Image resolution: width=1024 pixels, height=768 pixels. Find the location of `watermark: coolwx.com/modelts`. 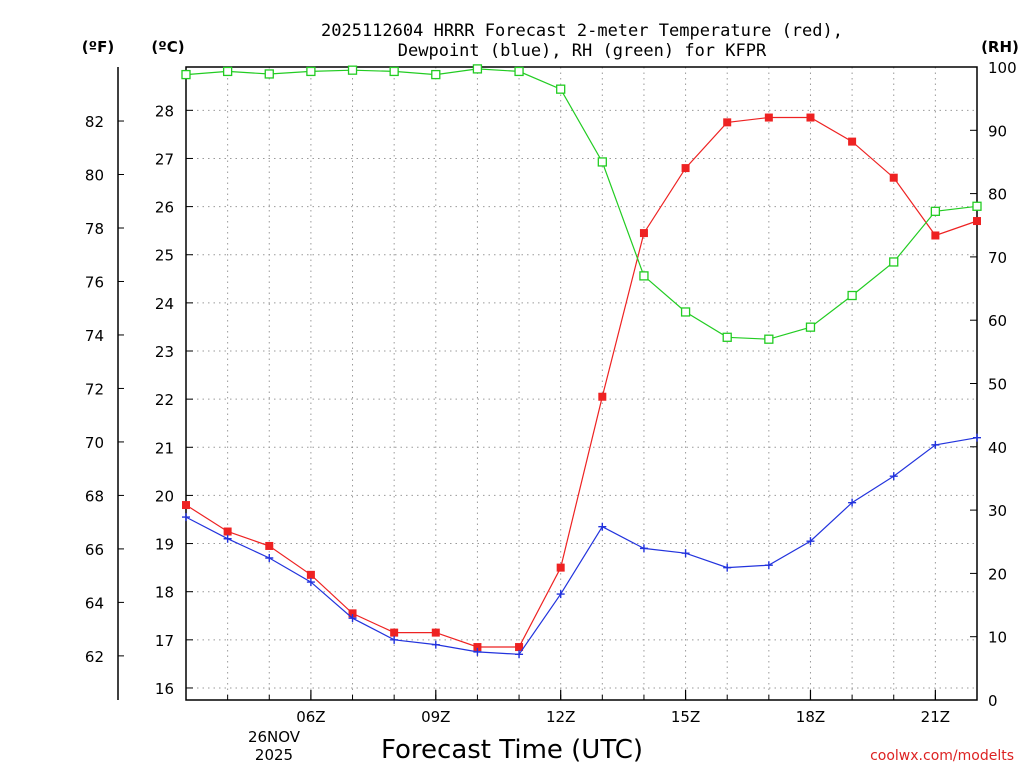

watermark: coolwx.com/modelts is located at coordinates (942, 756).